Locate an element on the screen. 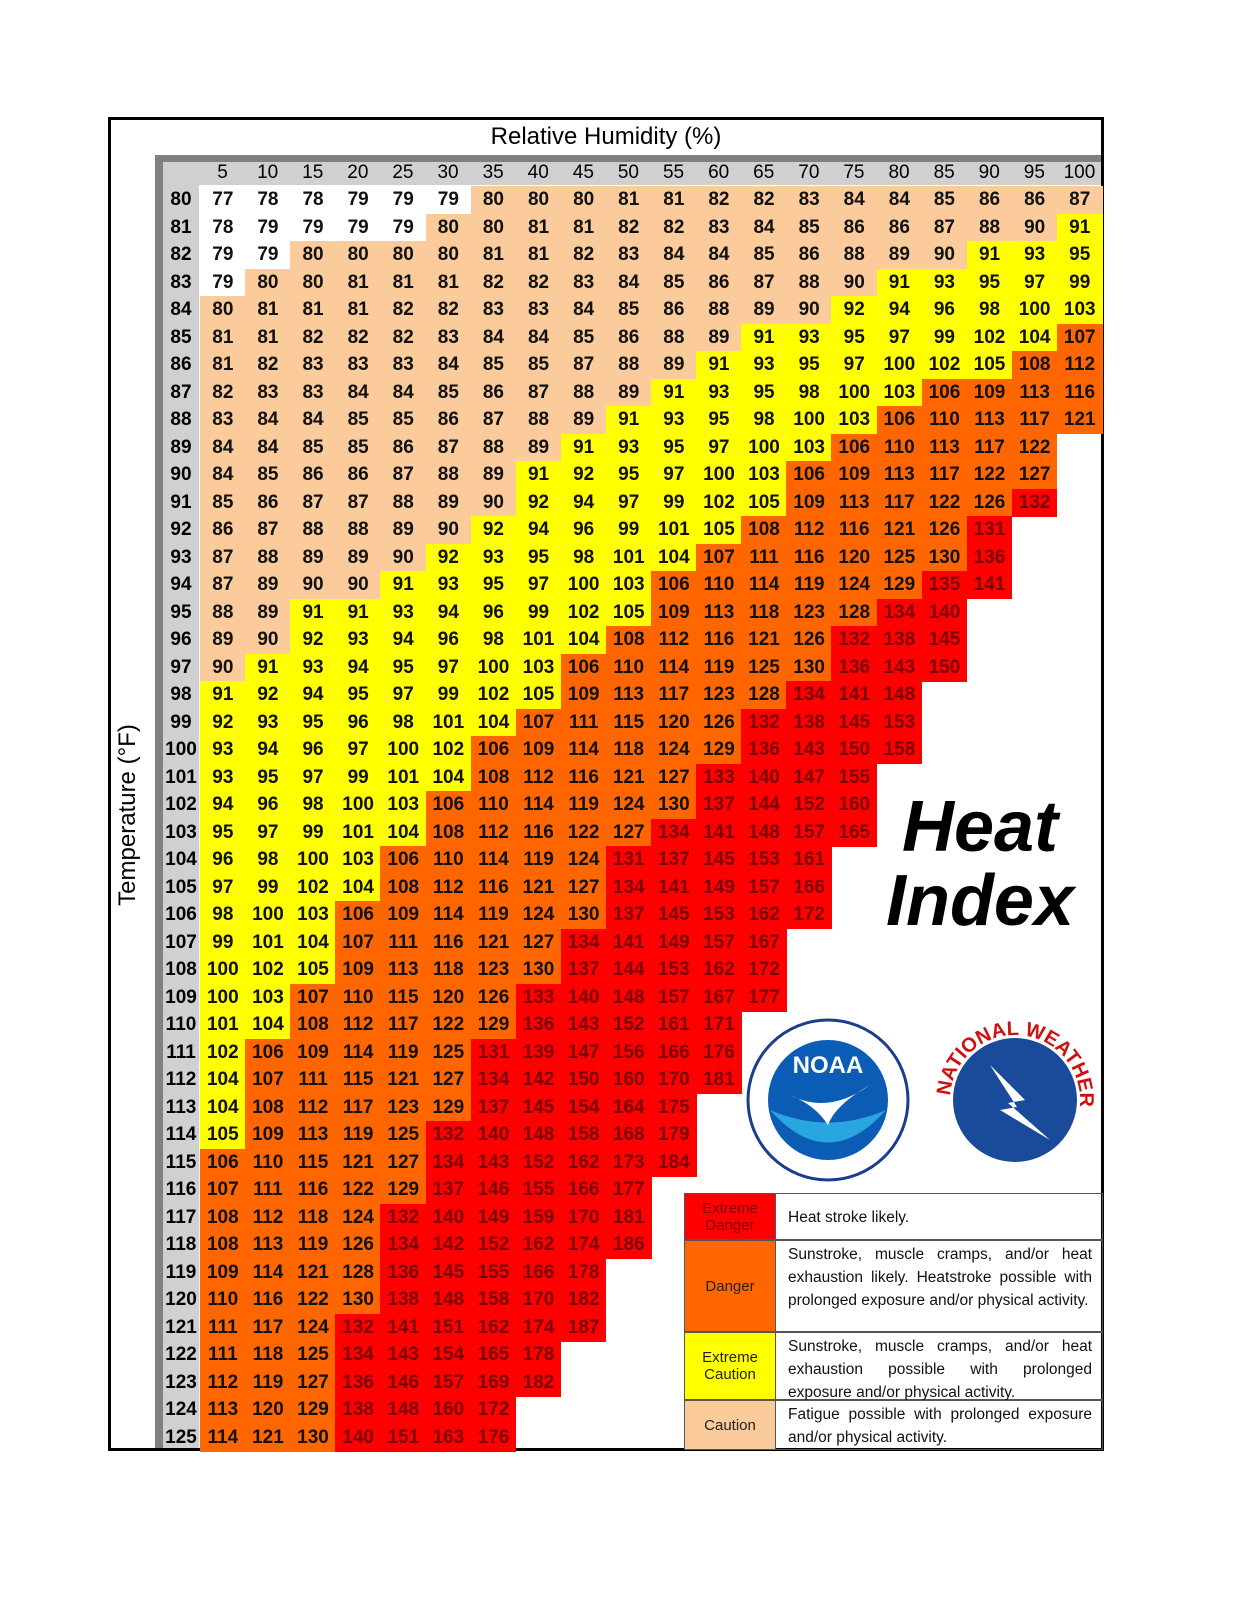 The width and height of the screenshot is (1236, 1600). heat-index-cell: 105 is located at coordinates (989, 365).